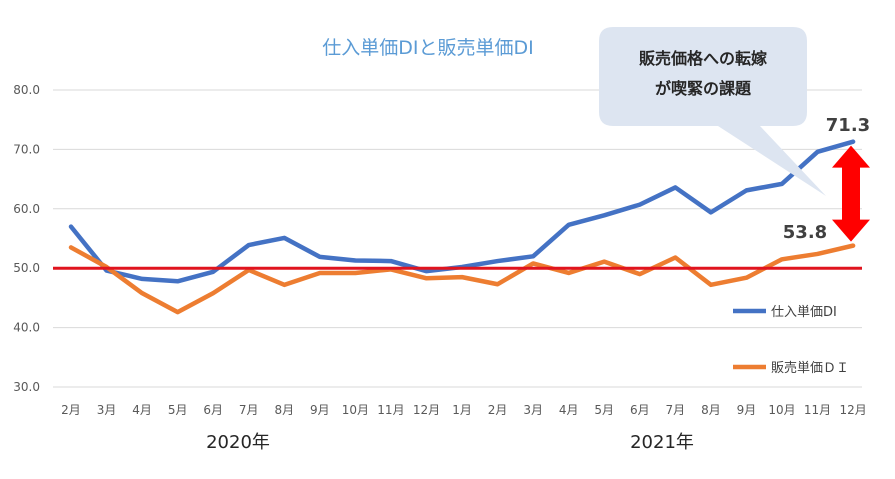 The image size is (895, 479). Describe the element at coordinates (26, 90) in the screenshot. I see `y-tick-label: 80.0` at that location.